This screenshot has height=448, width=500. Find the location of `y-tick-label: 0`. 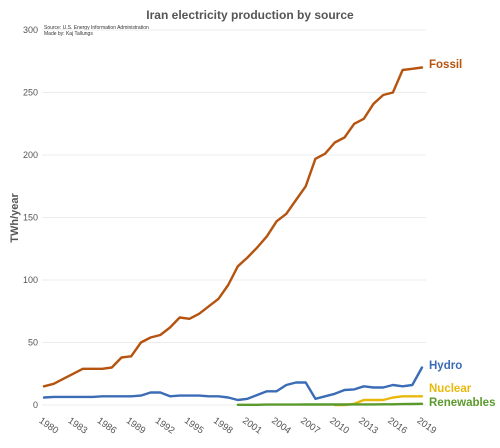

y-tick-label: 0 is located at coordinates (35, 405).